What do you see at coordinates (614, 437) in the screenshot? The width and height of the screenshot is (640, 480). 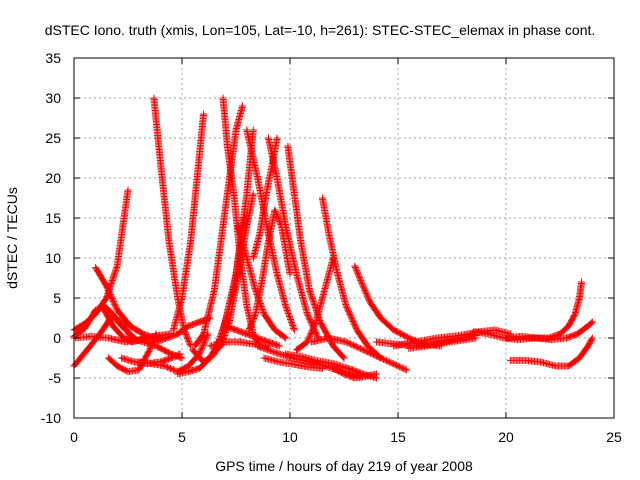 I see `x-tick-label: 25` at bounding box center [614, 437].